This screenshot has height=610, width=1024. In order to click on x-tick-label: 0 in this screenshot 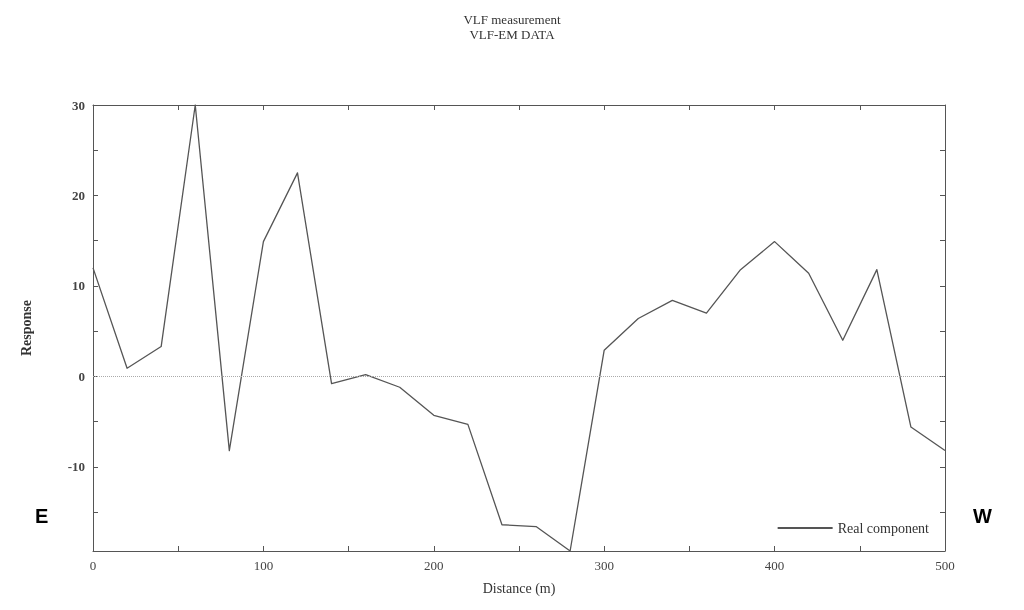, I will do `click(93, 565)`.